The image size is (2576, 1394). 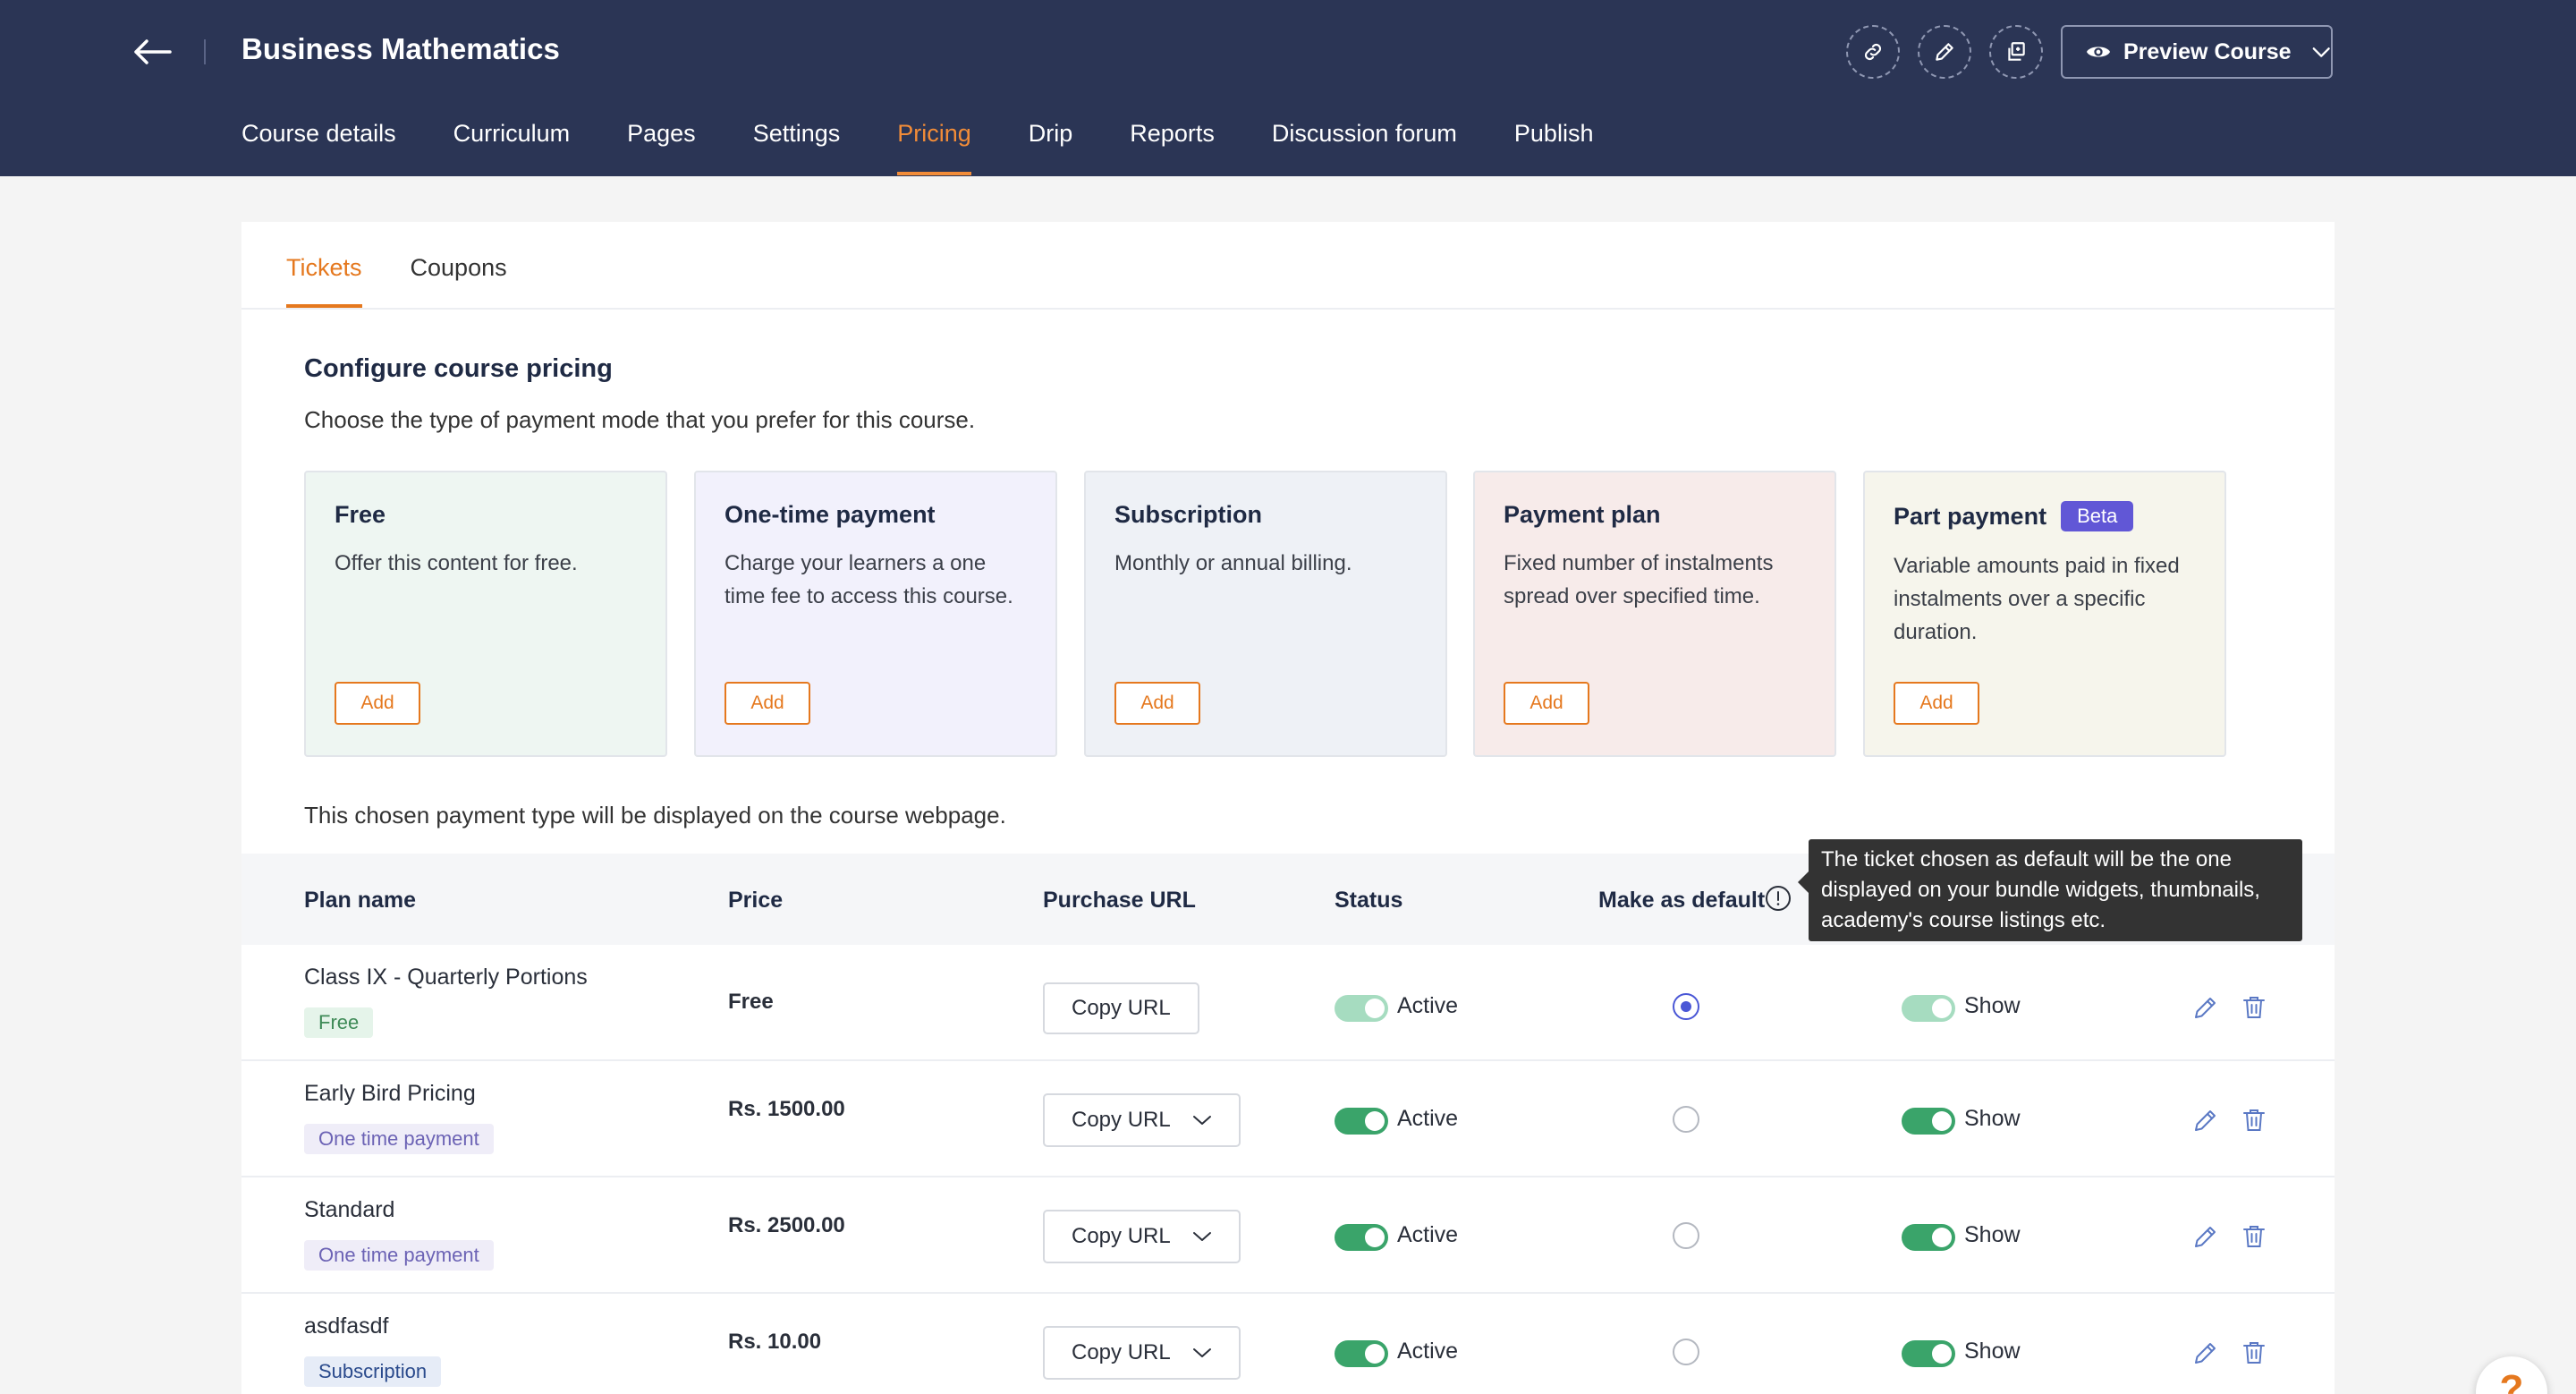 I want to click on plan-type-tag: Subscription, so click(x=373, y=1372).